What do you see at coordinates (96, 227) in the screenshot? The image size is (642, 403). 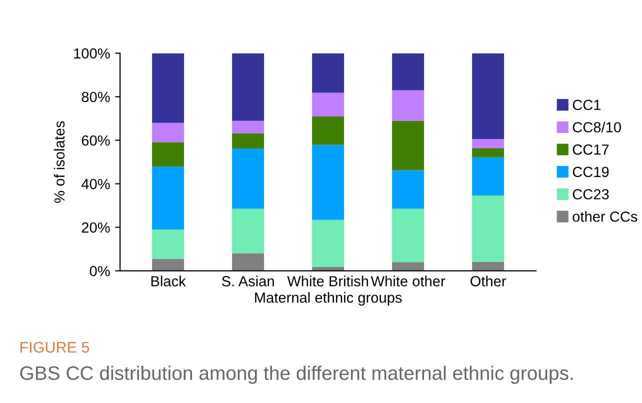 I see `y-tick-label: 20%` at bounding box center [96, 227].